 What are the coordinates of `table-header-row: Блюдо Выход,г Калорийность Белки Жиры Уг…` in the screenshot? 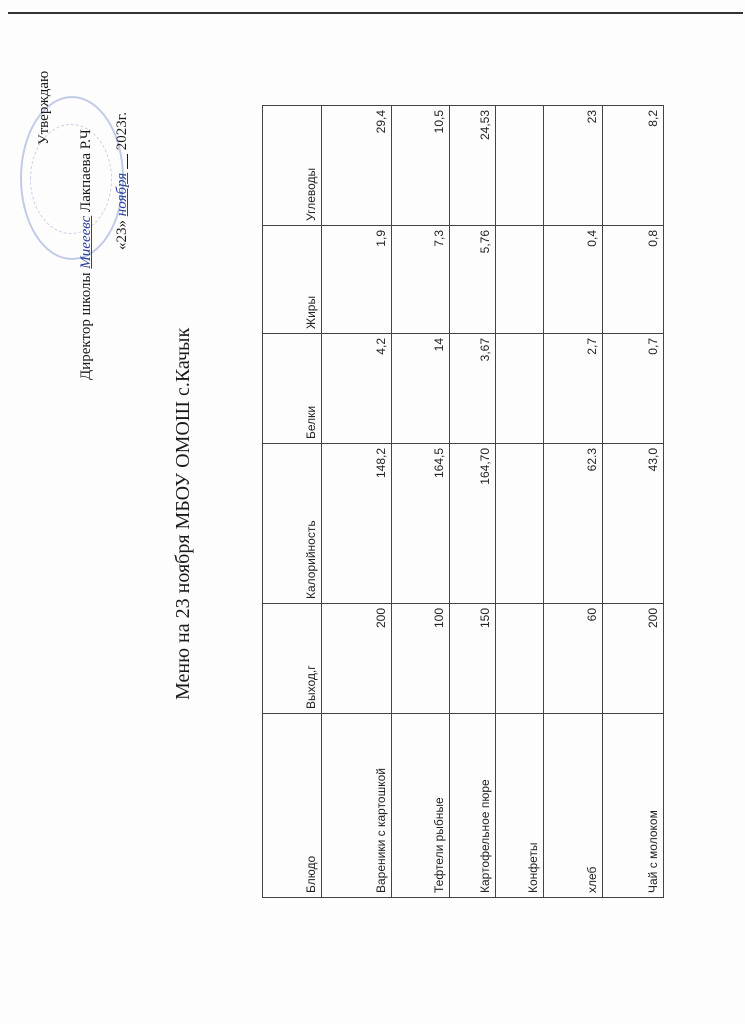 It's located at (292, 501).